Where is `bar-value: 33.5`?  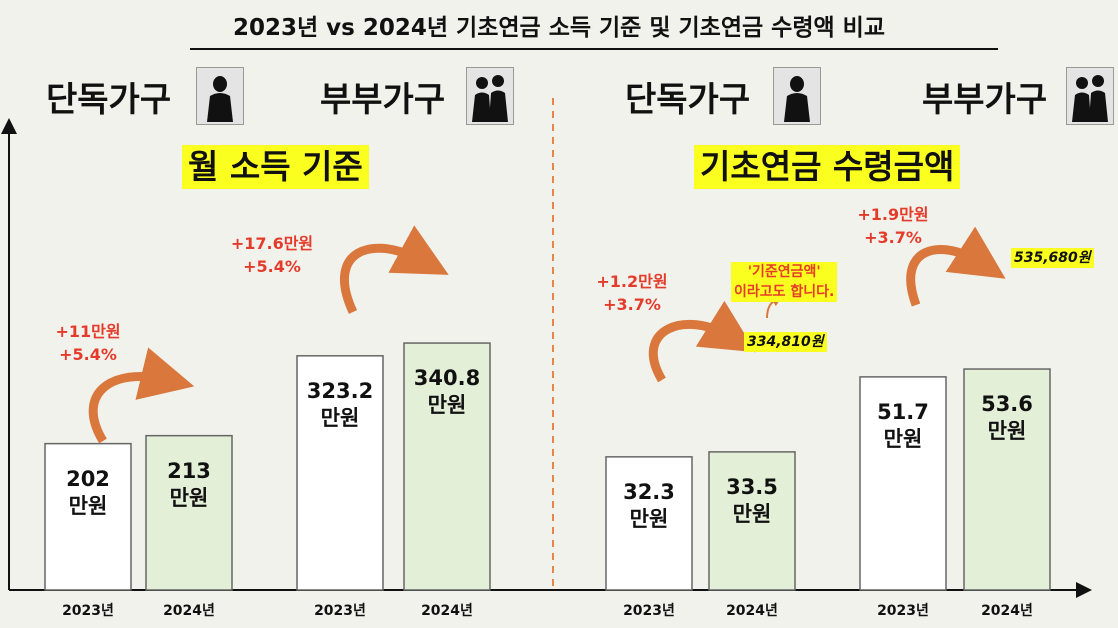
bar-value: 33.5 is located at coordinates (752, 486).